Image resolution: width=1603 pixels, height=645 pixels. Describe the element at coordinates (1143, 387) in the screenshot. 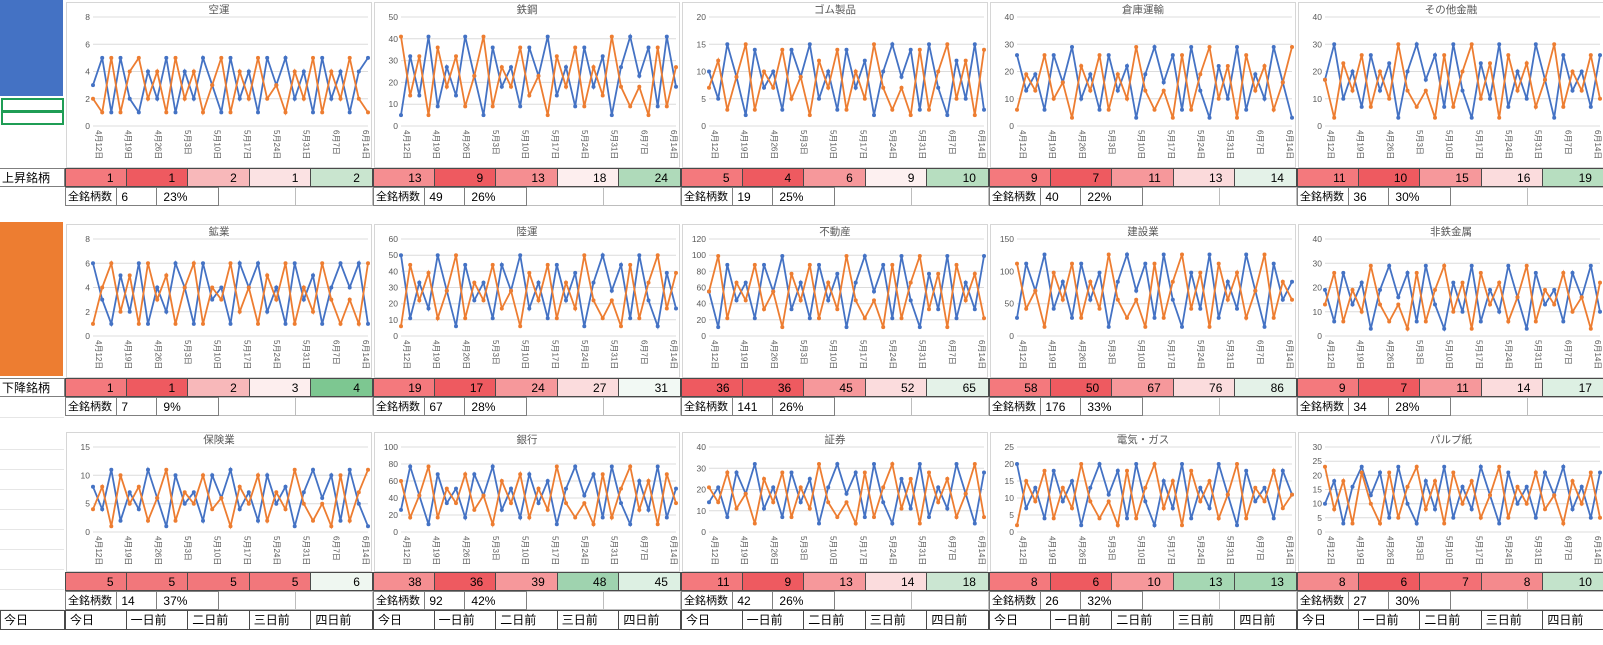

I see `count-cell: 67` at that location.